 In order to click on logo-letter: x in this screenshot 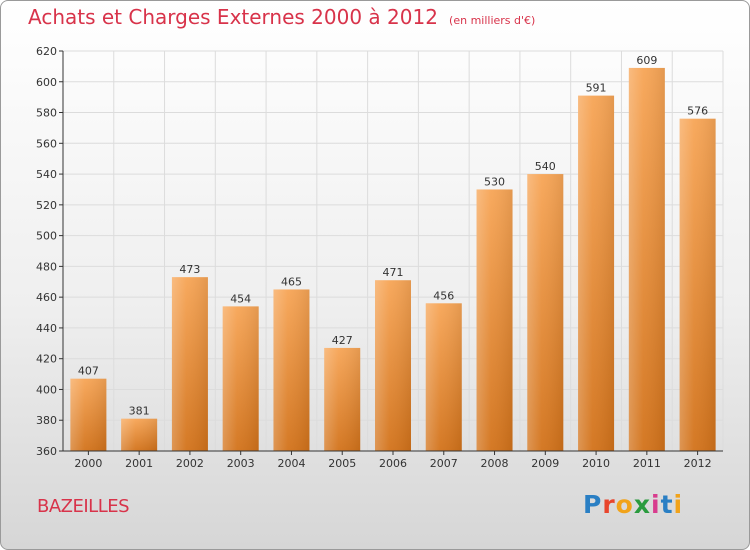, I will do `click(642, 504)`.